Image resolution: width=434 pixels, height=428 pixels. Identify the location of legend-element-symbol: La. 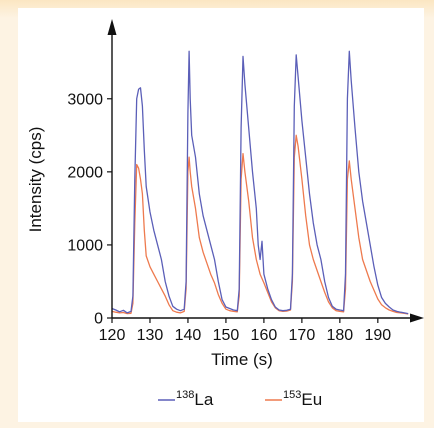
(203, 399).